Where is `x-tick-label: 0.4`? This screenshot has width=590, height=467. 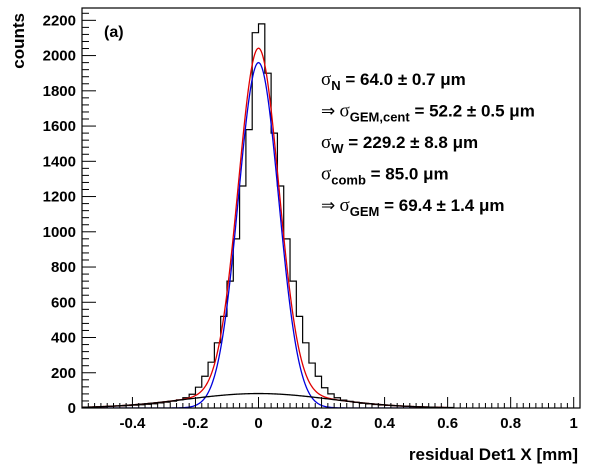
x-tick-label: 0.4 is located at coordinates (385, 423).